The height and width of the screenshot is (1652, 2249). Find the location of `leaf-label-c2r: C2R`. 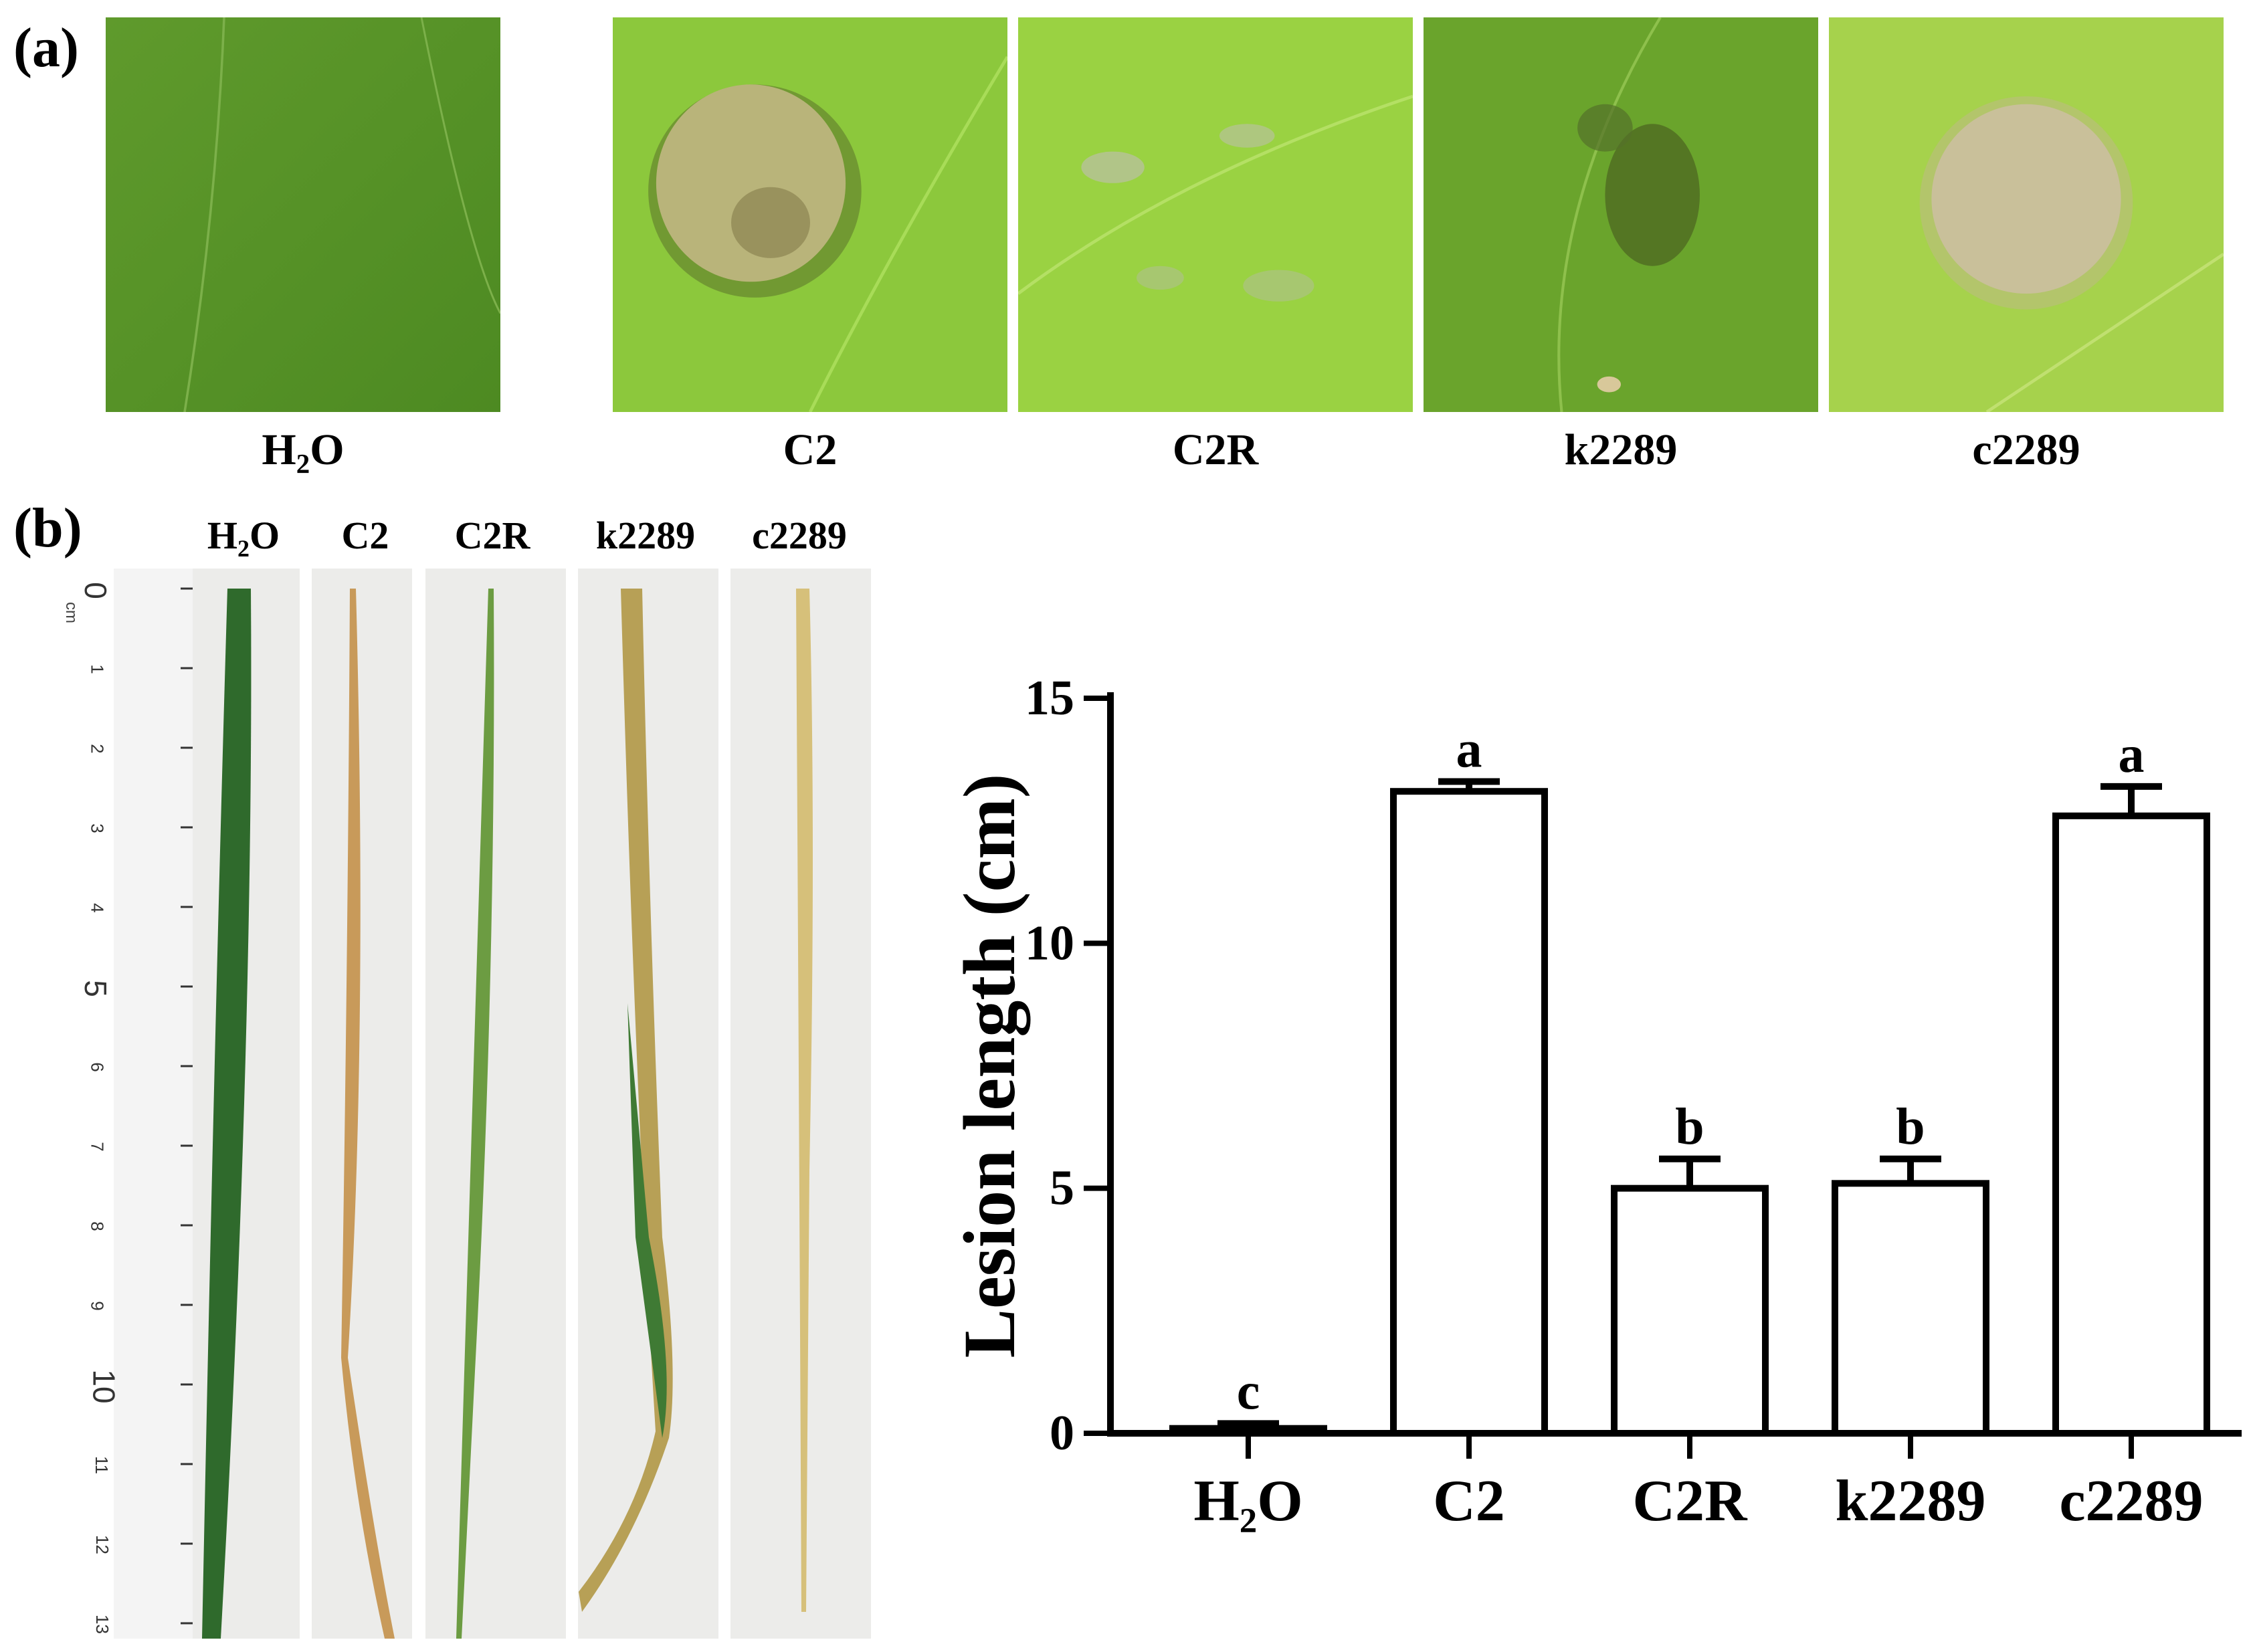

leaf-label-c2r: C2R is located at coordinates (492, 535).